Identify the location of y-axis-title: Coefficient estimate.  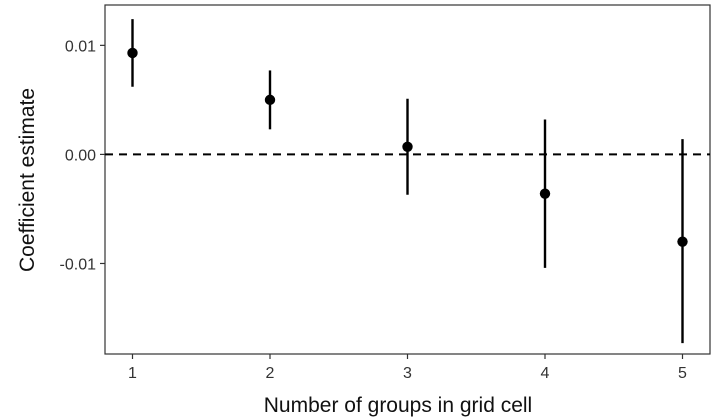
(27, 180).